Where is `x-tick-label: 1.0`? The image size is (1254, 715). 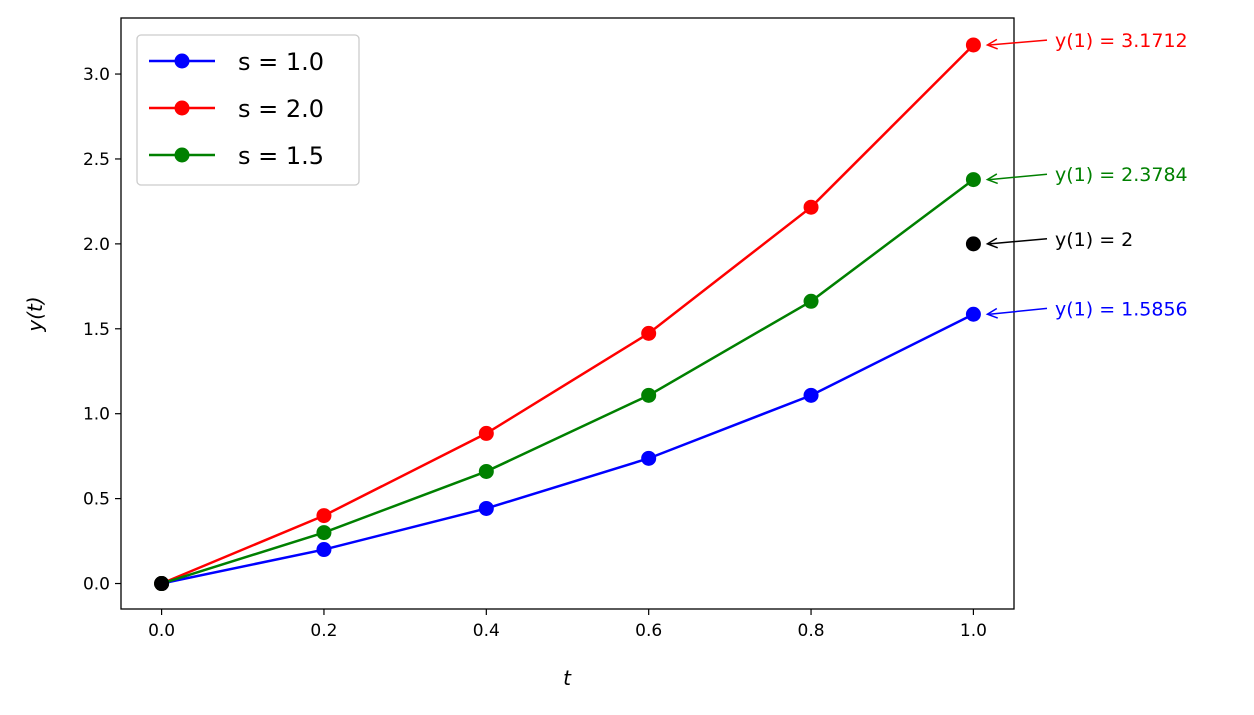 x-tick-label: 1.0 is located at coordinates (973, 631).